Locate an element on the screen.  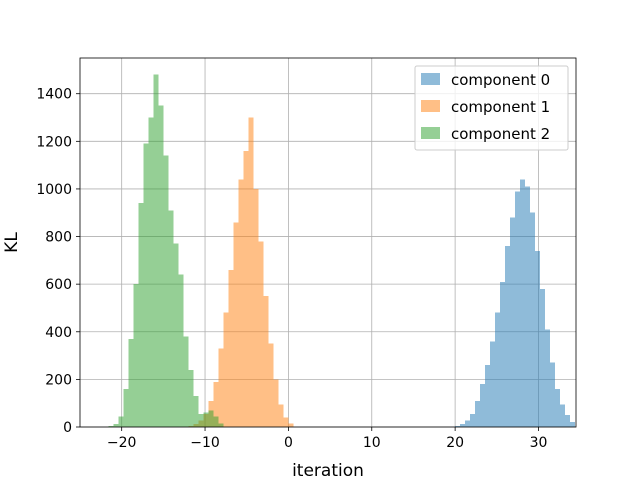
x-tick-label: 0 is located at coordinates (288, 443).